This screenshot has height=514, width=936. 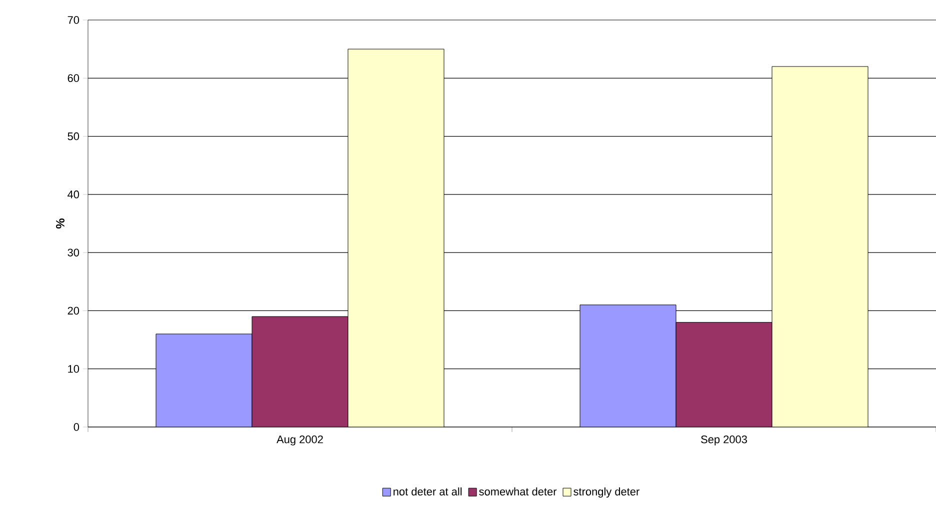 What do you see at coordinates (428, 491) in the screenshot?
I see `legend-label: not deter at all` at bounding box center [428, 491].